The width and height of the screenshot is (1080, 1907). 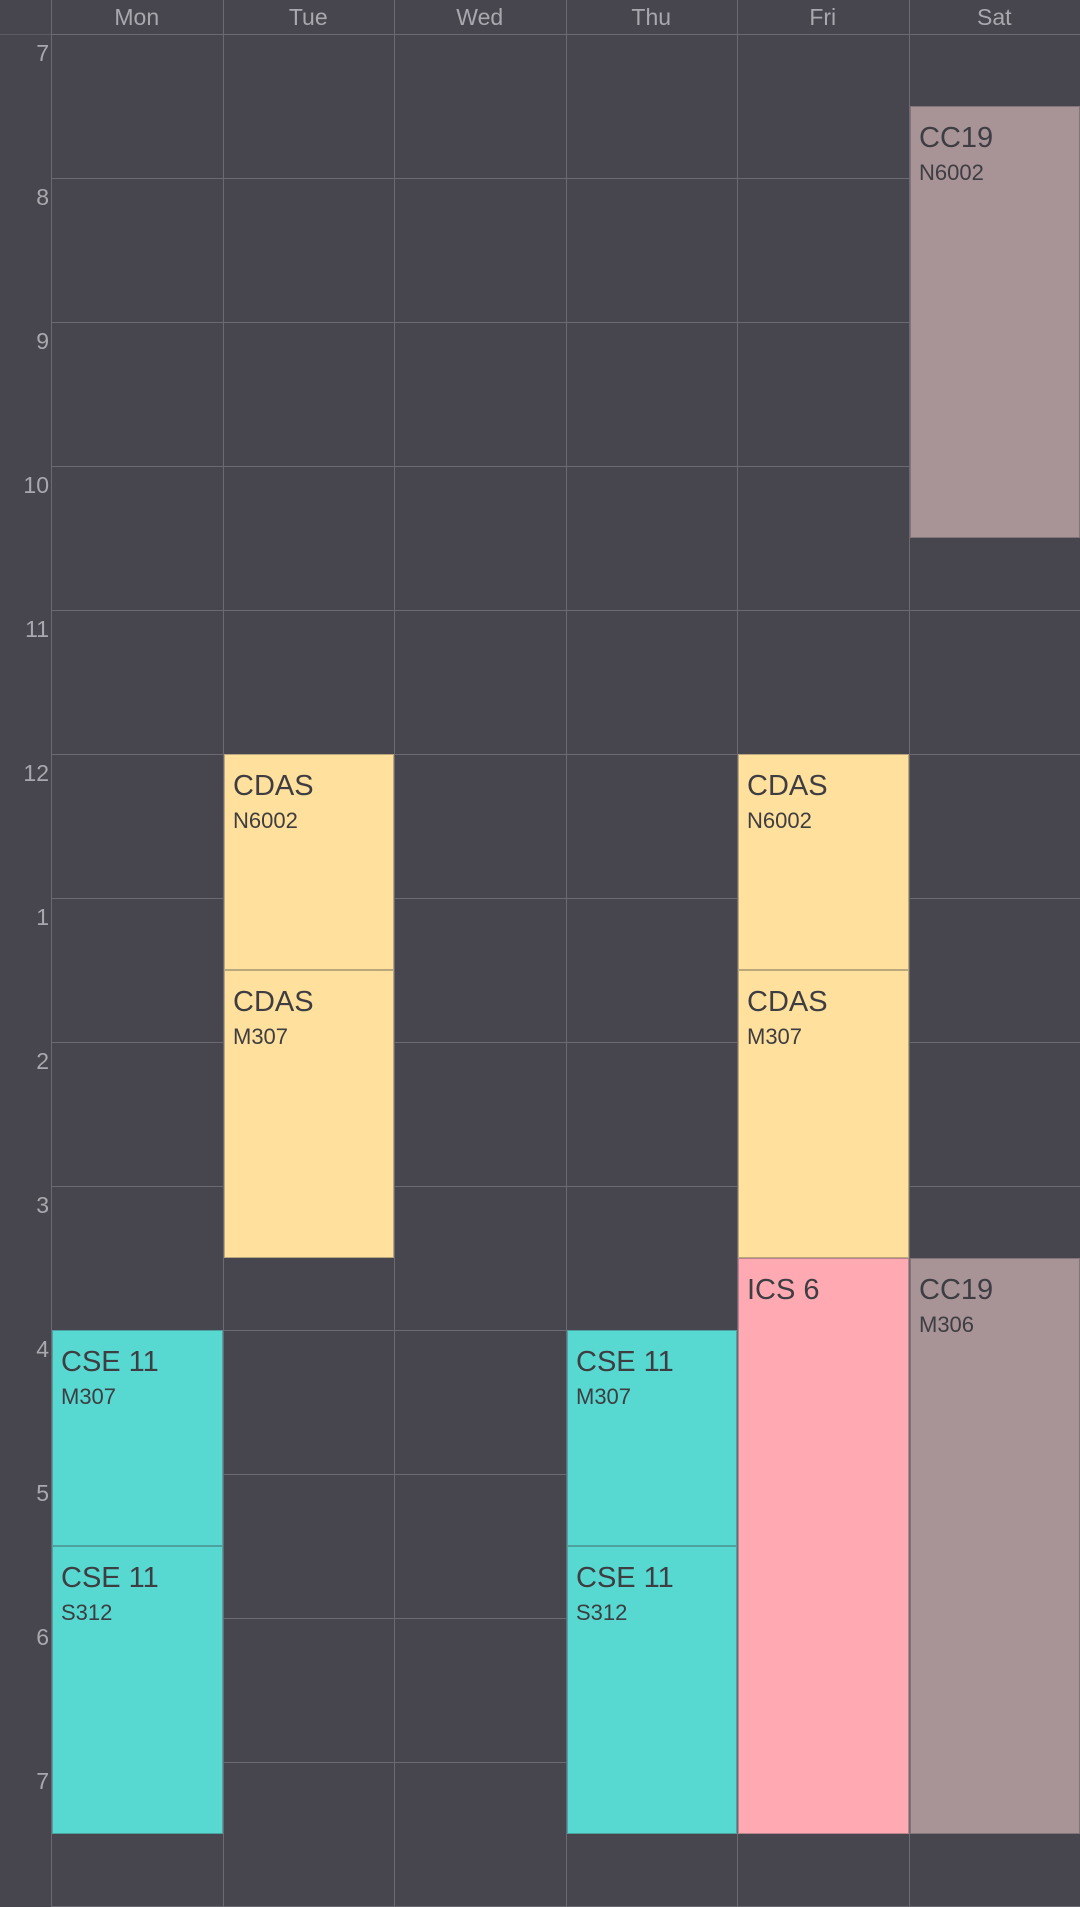 What do you see at coordinates (995, 1546) in the screenshot?
I see `event-block: CC19 M306` at bounding box center [995, 1546].